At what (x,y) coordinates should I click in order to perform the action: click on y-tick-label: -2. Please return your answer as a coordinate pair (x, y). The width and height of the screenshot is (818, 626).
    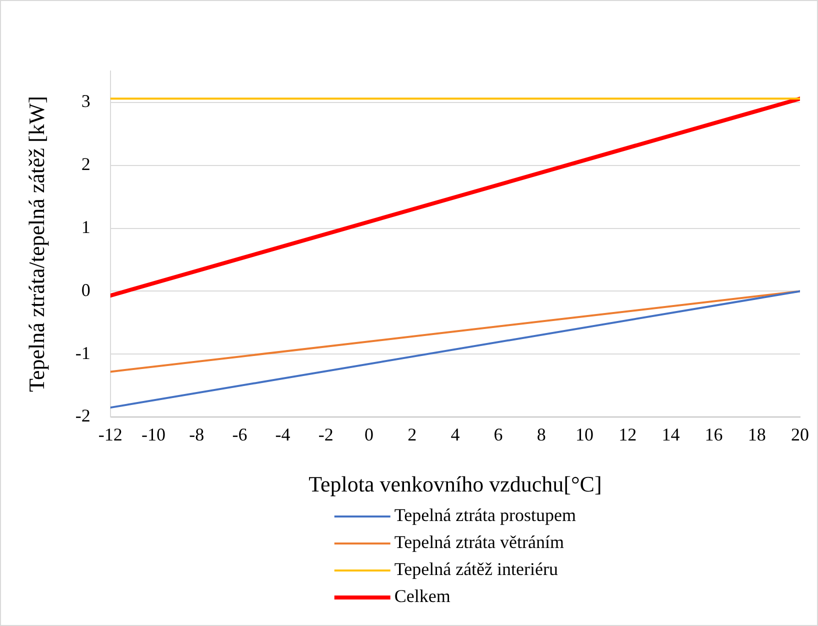
    Looking at the image, I should click on (82, 416).